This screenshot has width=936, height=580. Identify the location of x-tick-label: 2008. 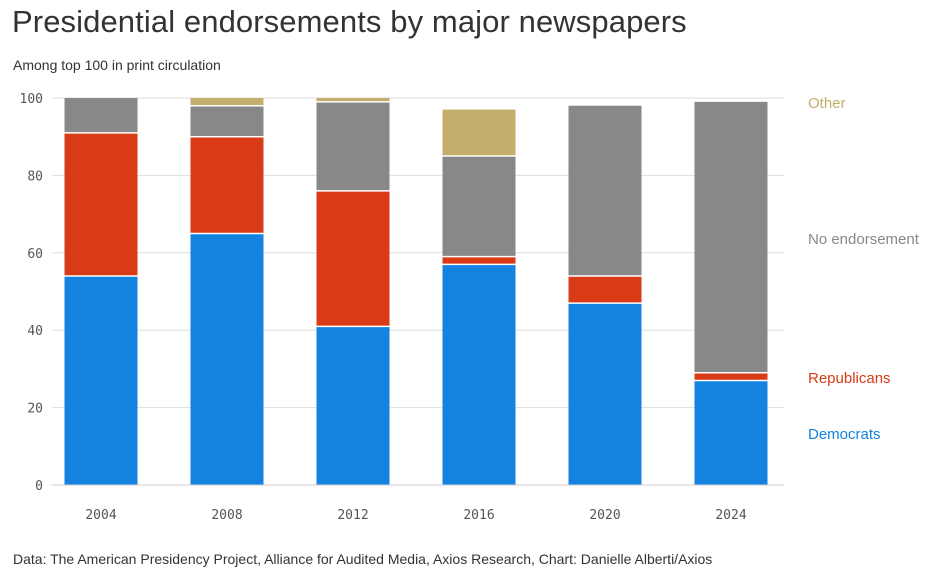
(226, 515).